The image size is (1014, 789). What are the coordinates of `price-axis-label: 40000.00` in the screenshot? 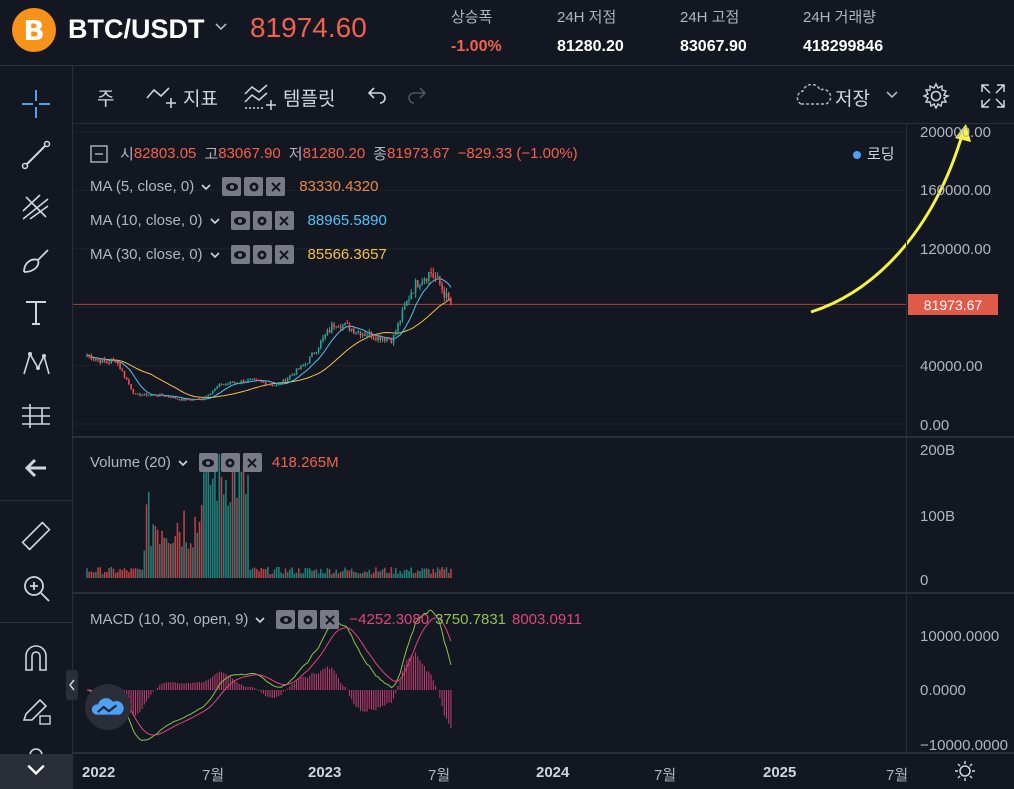 It's located at (951, 366).